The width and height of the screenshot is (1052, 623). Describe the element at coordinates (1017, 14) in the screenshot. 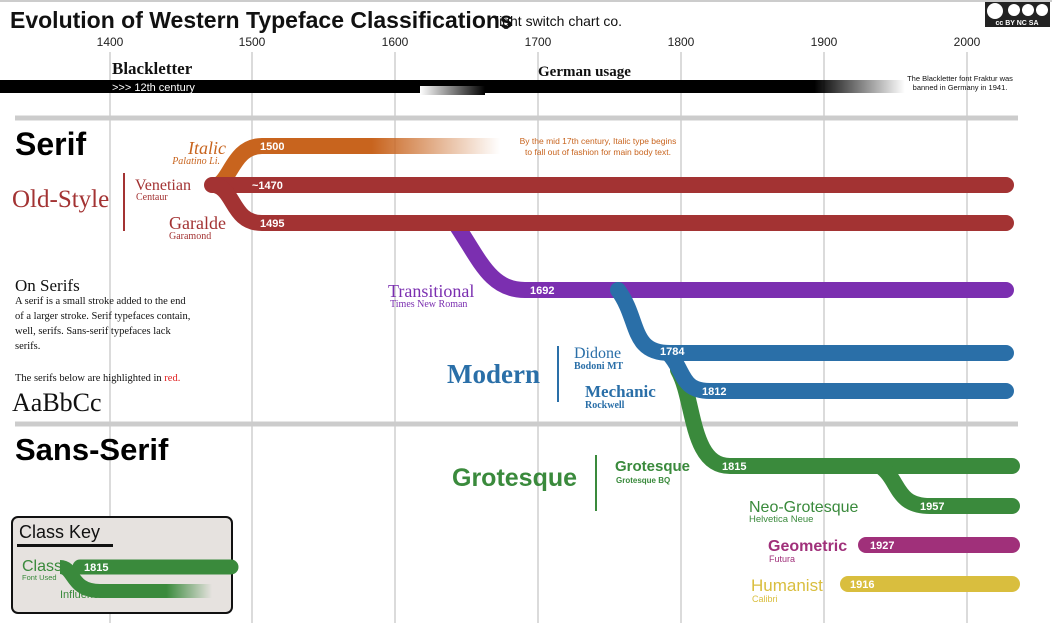

I see `cc-license-badge: cc BY NC SA` at that location.